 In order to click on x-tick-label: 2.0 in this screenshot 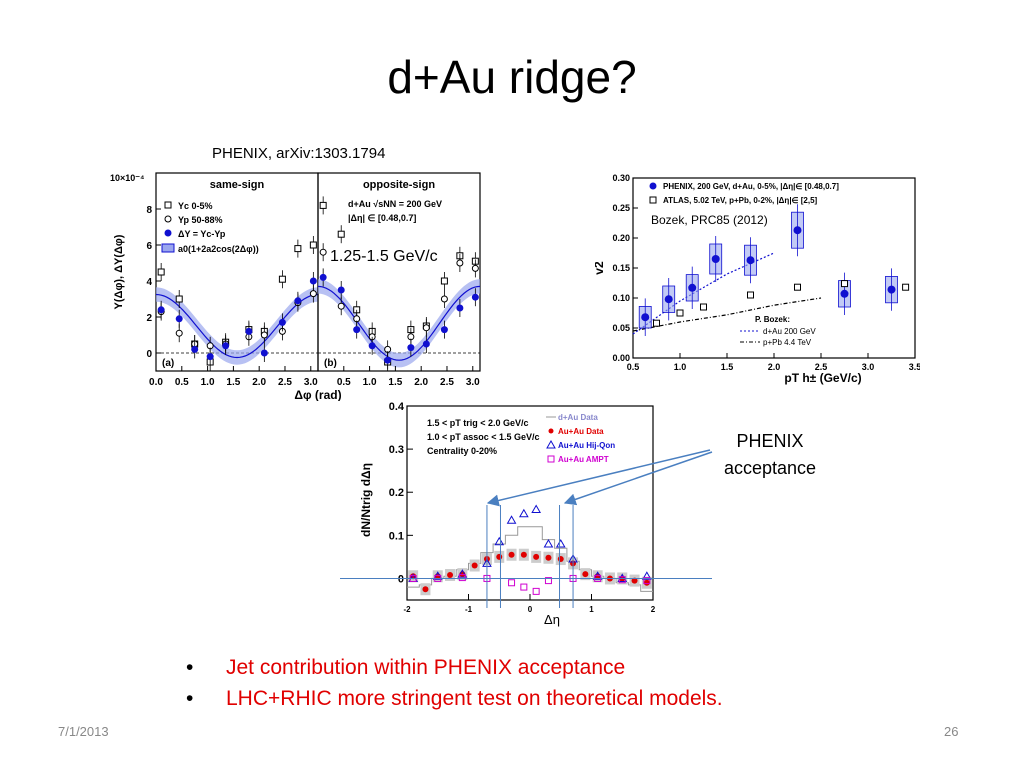, I will do `click(774, 367)`.